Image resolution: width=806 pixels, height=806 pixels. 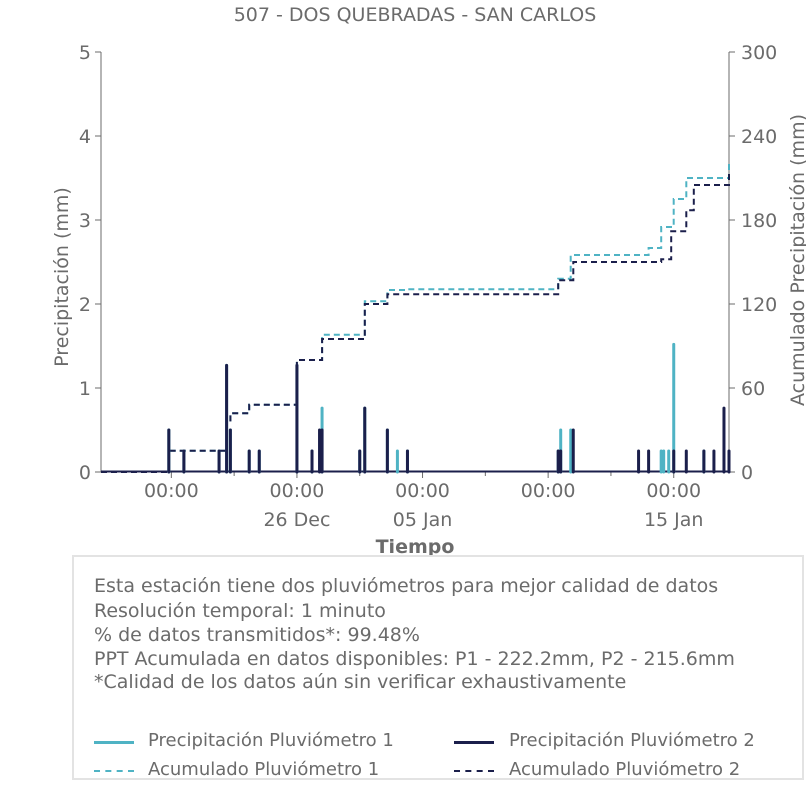 I want to click on y-left-tick-label: 3, so click(x=85, y=221).